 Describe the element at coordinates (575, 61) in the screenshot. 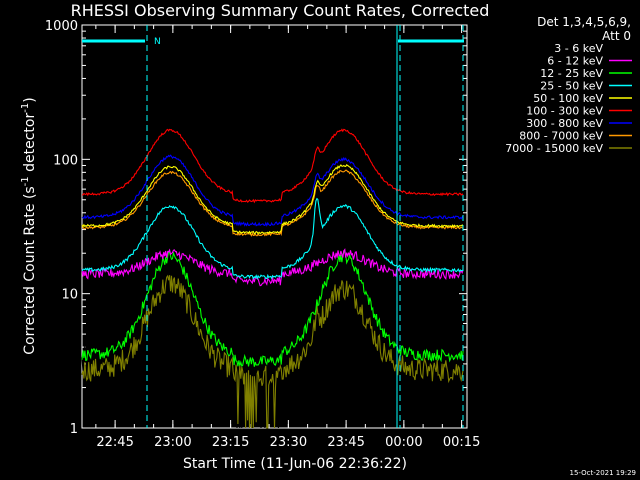

I see `legend-label: 6 - 12 keV` at that location.